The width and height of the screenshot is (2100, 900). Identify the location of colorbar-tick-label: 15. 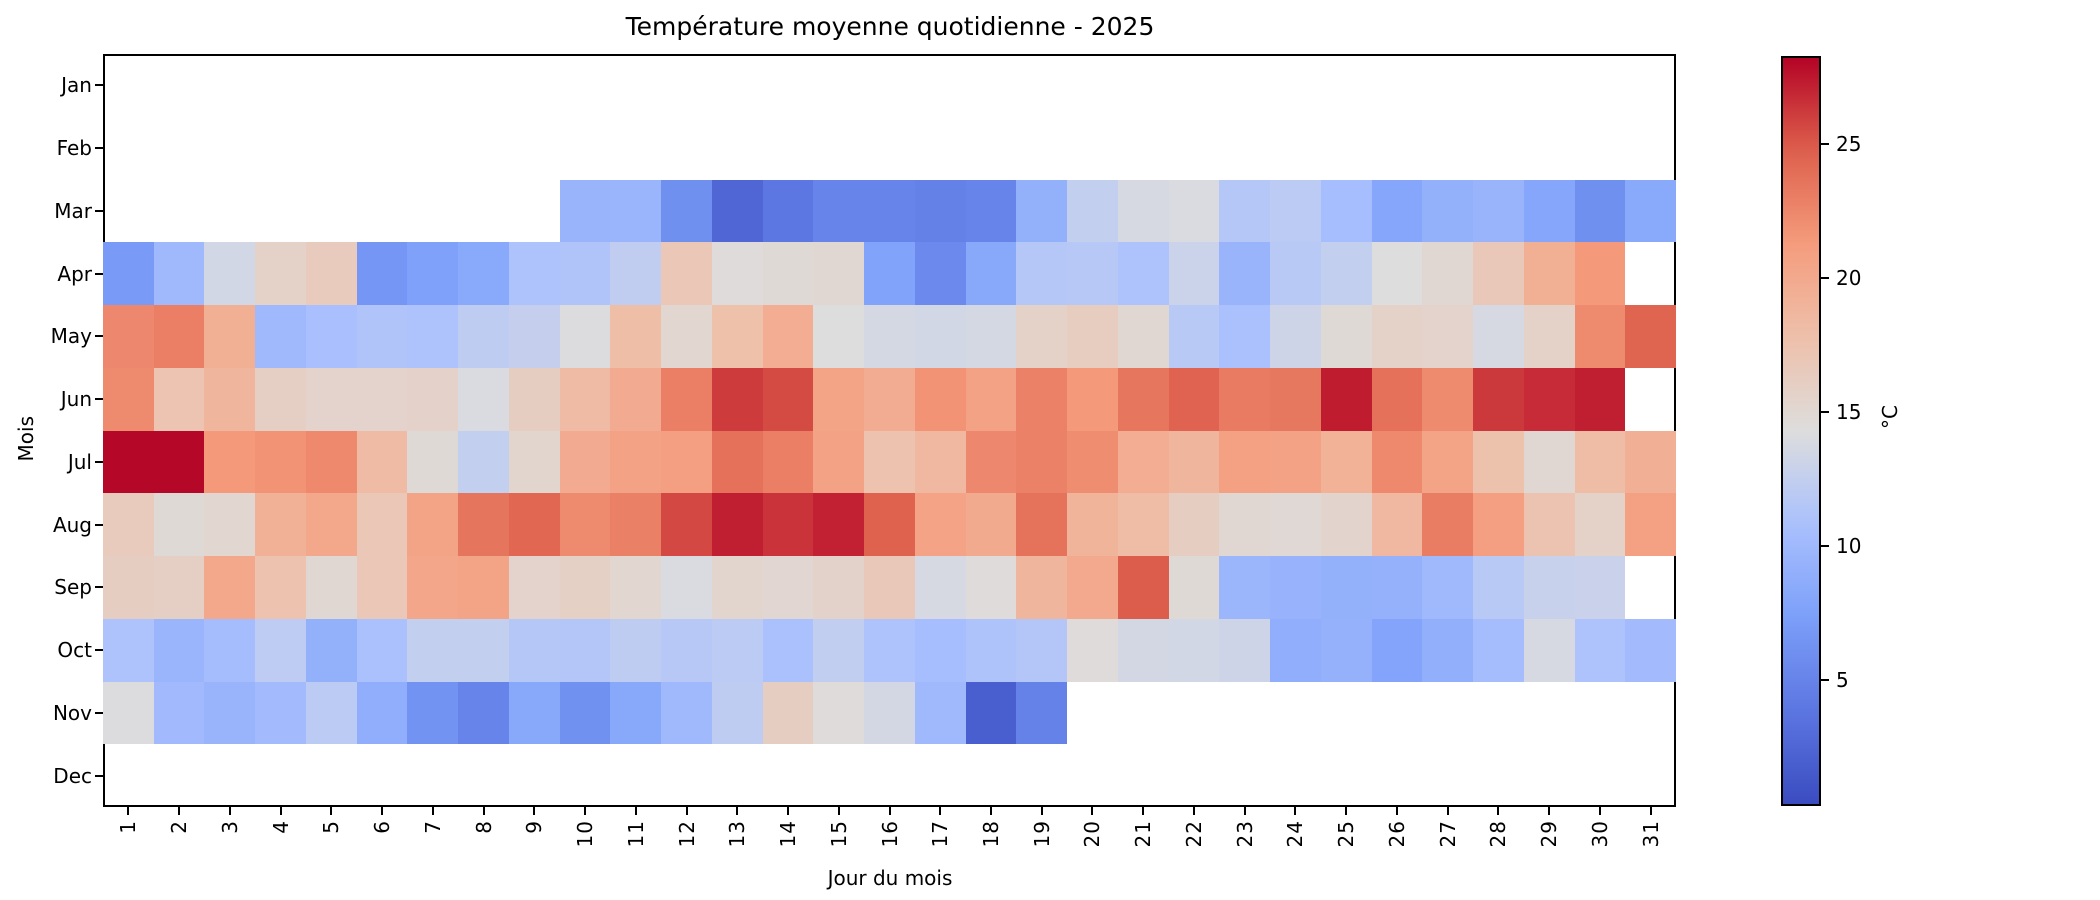
(1849, 412).